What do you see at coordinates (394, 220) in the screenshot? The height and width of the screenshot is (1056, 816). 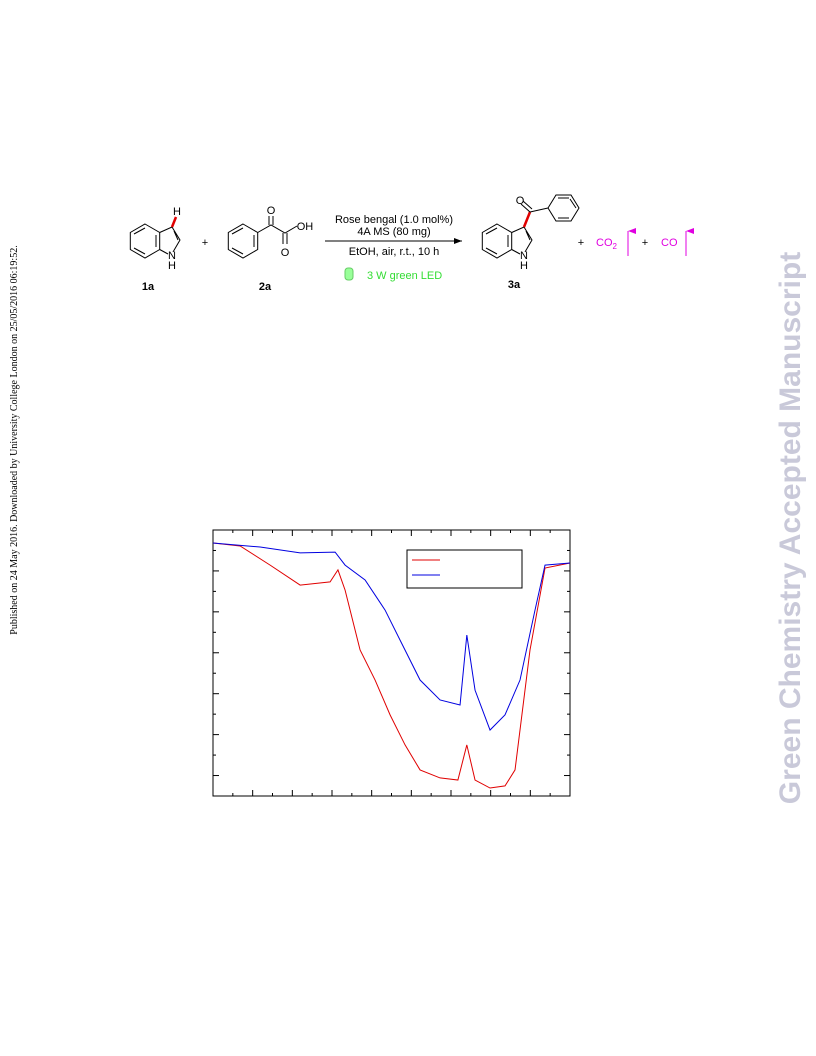 I see `condition: Rose bengal (1.0 mol%)` at bounding box center [394, 220].